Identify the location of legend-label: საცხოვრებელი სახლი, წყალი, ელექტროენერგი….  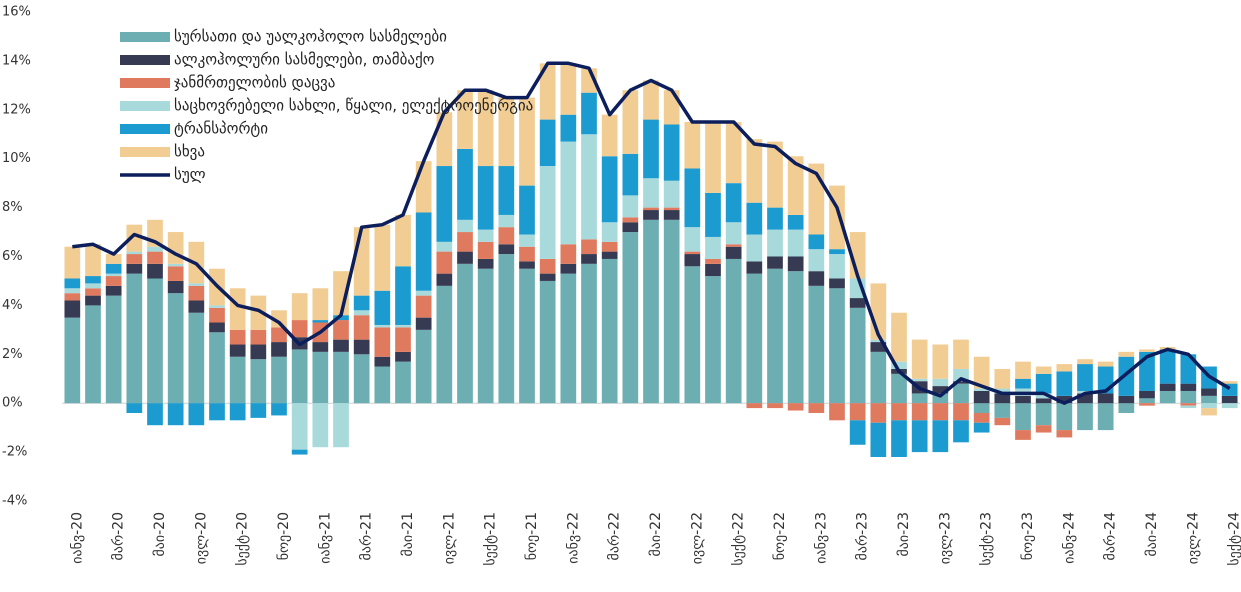
(353, 106).